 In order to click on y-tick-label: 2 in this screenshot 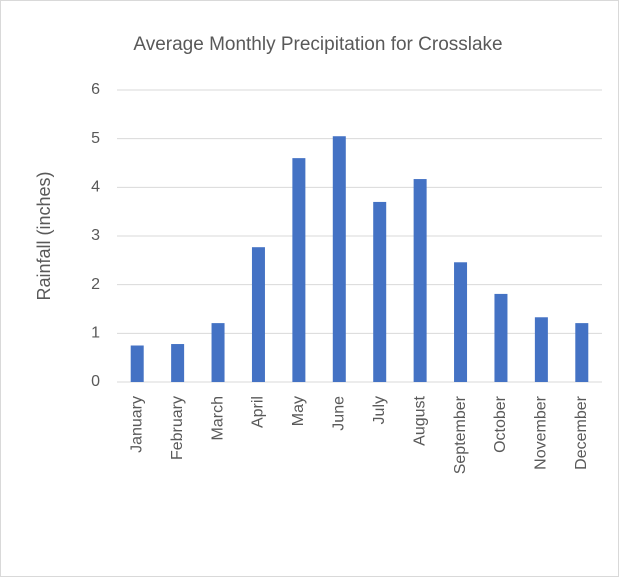, I will do `click(95, 284)`.